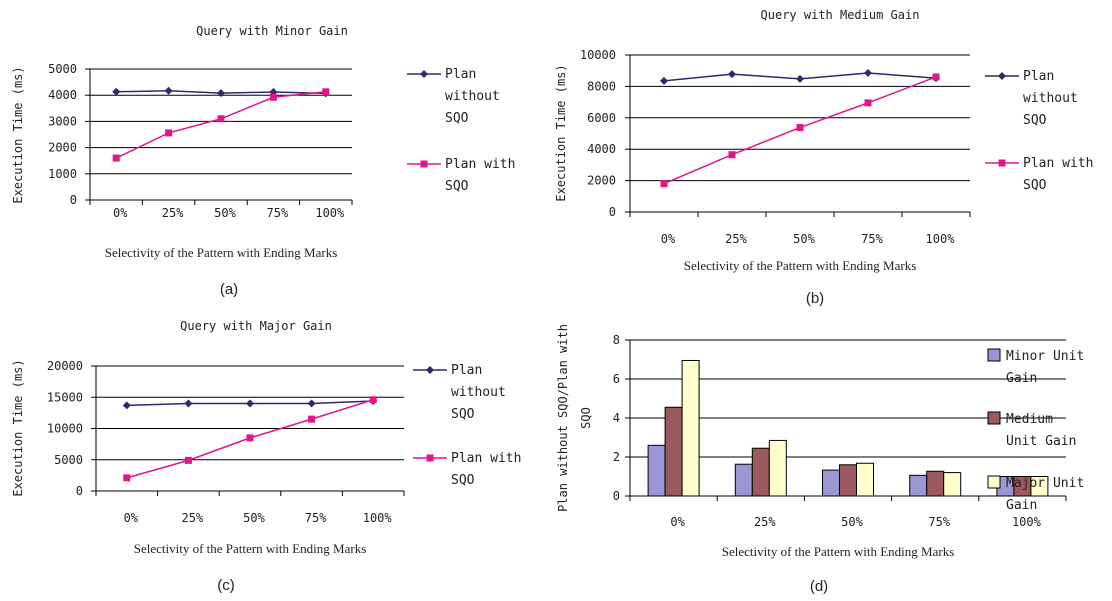 The width and height of the screenshot is (1112, 601). I want to click on y-tick-label: 6, so click(616, 379).